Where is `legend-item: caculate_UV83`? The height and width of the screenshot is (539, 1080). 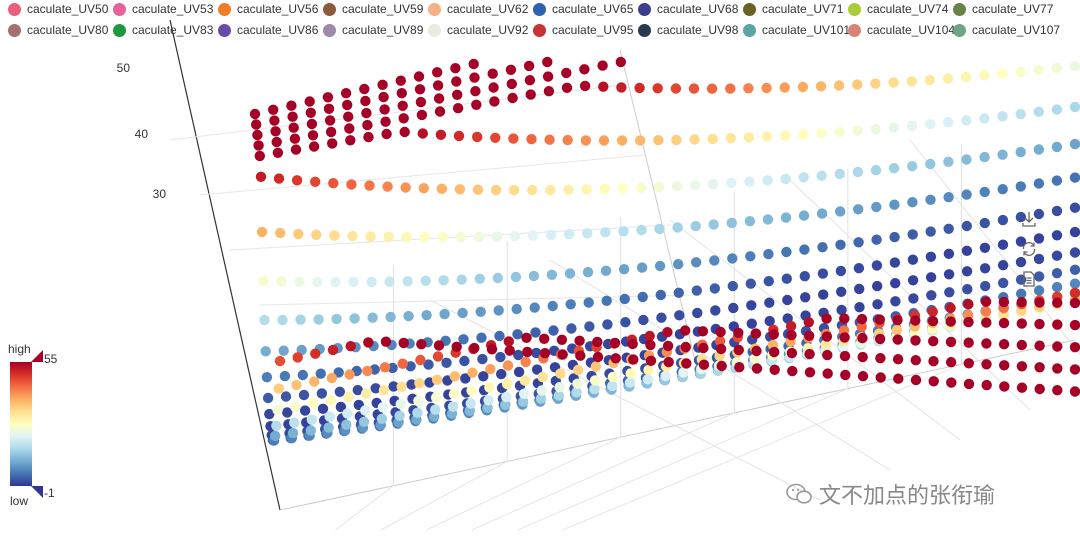
legend-item: caculate_UV83 is located at coordinates (163, 30).